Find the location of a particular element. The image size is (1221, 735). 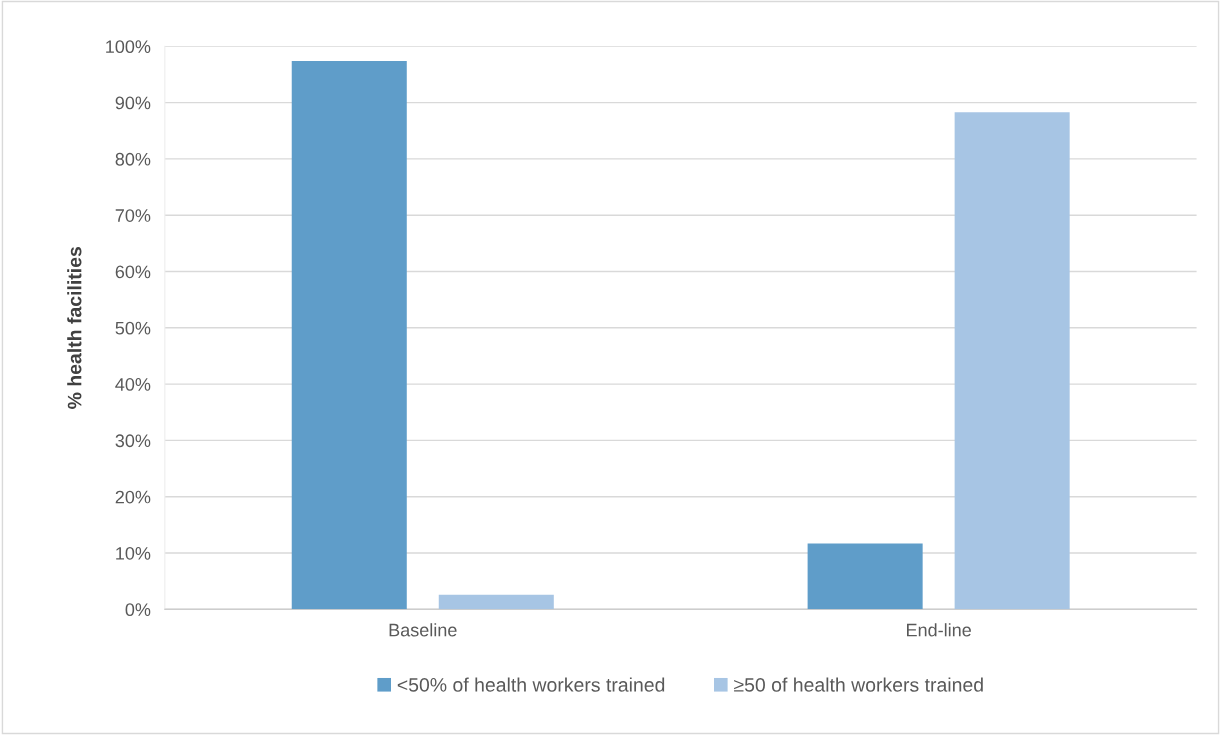

y-tick-label: 60% is located at coordinates (133, 272).